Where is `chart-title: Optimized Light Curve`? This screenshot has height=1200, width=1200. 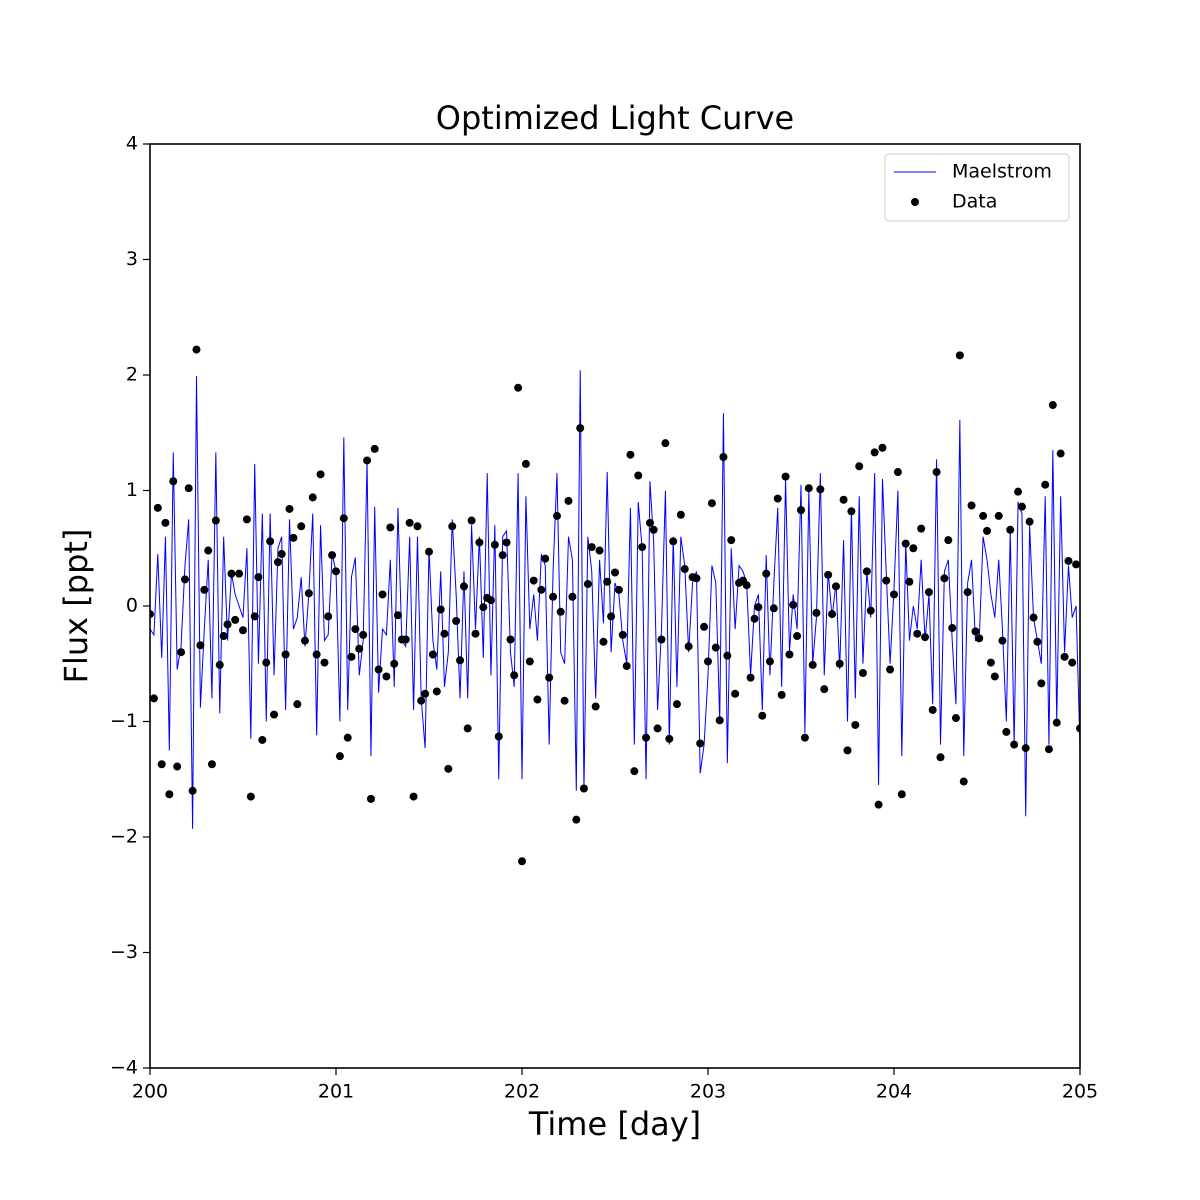 chart-title: Optimized Light Curve is located at coordinates (615, 118).